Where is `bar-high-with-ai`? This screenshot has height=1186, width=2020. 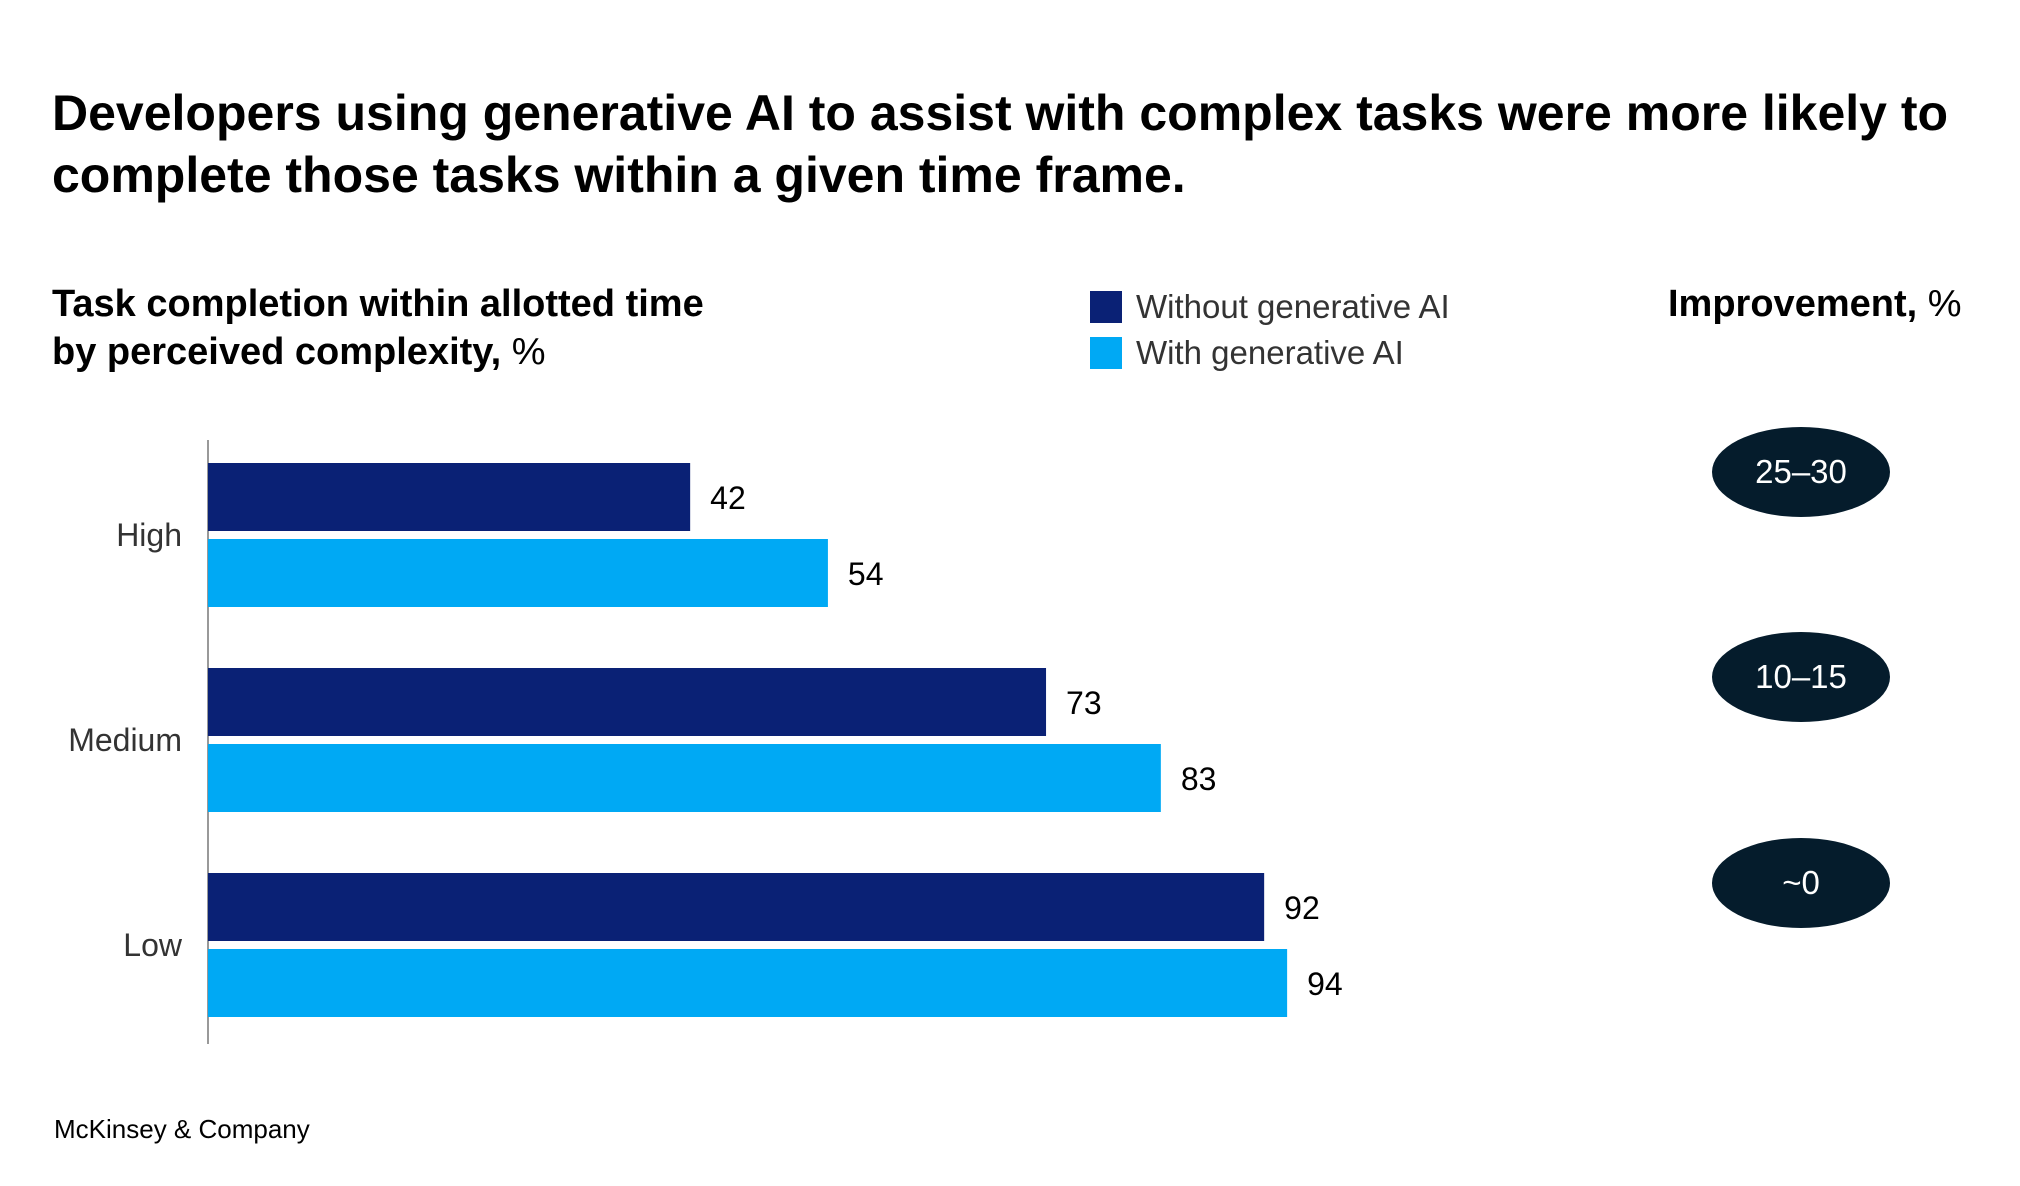 bar-high-with-ai is located at coordinates (518, 573).